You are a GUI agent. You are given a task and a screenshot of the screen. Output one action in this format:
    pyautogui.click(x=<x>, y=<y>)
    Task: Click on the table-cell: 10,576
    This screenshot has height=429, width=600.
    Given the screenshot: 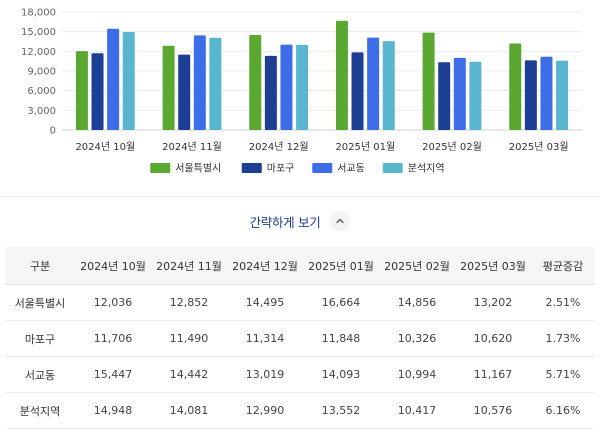 What is the action you would take?
    pyautogui.click(x=493, y=410)
    